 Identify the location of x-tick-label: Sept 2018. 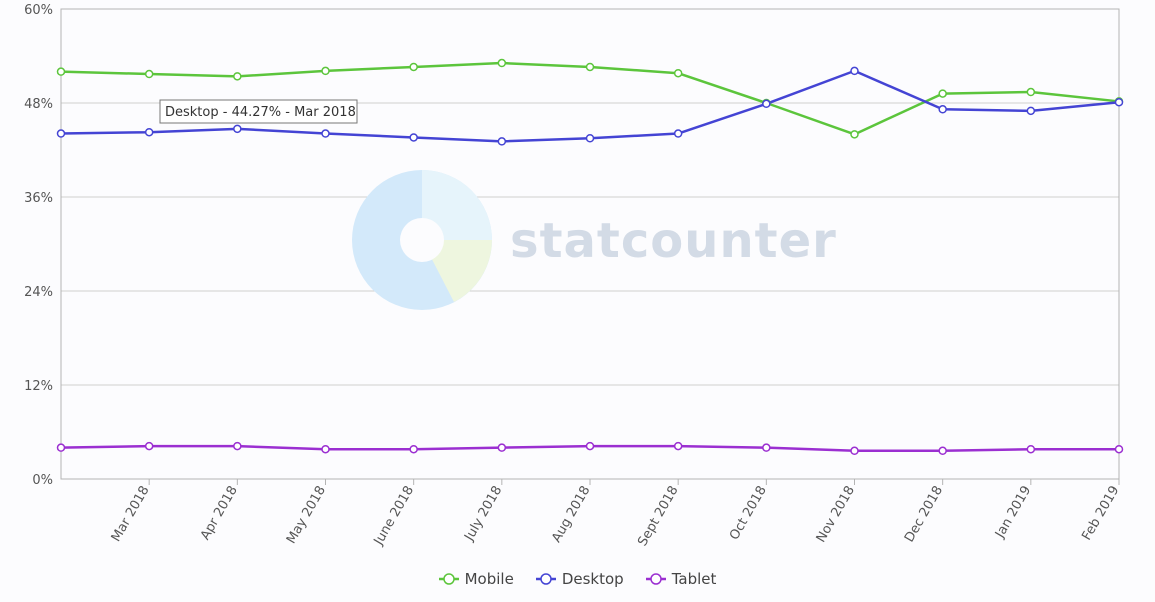
(658, 516).